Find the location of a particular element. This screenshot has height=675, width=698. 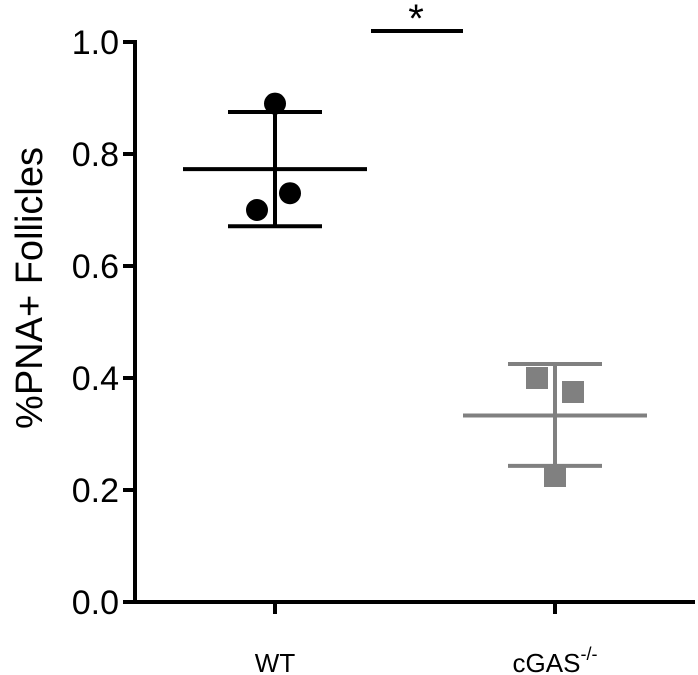

significance-star: * is located at coordinates (416, 20).